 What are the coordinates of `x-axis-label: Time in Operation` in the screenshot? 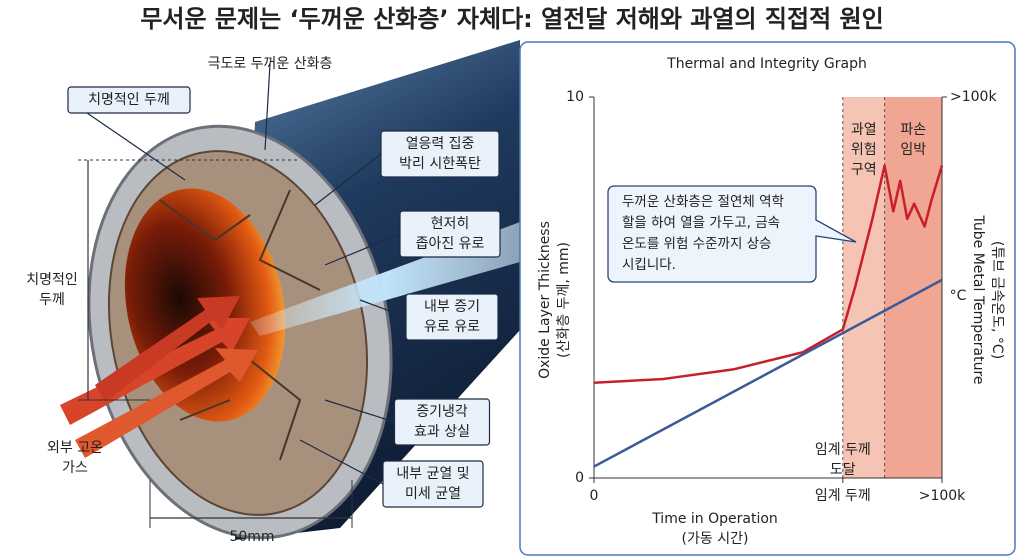 It's located at (714, 519).